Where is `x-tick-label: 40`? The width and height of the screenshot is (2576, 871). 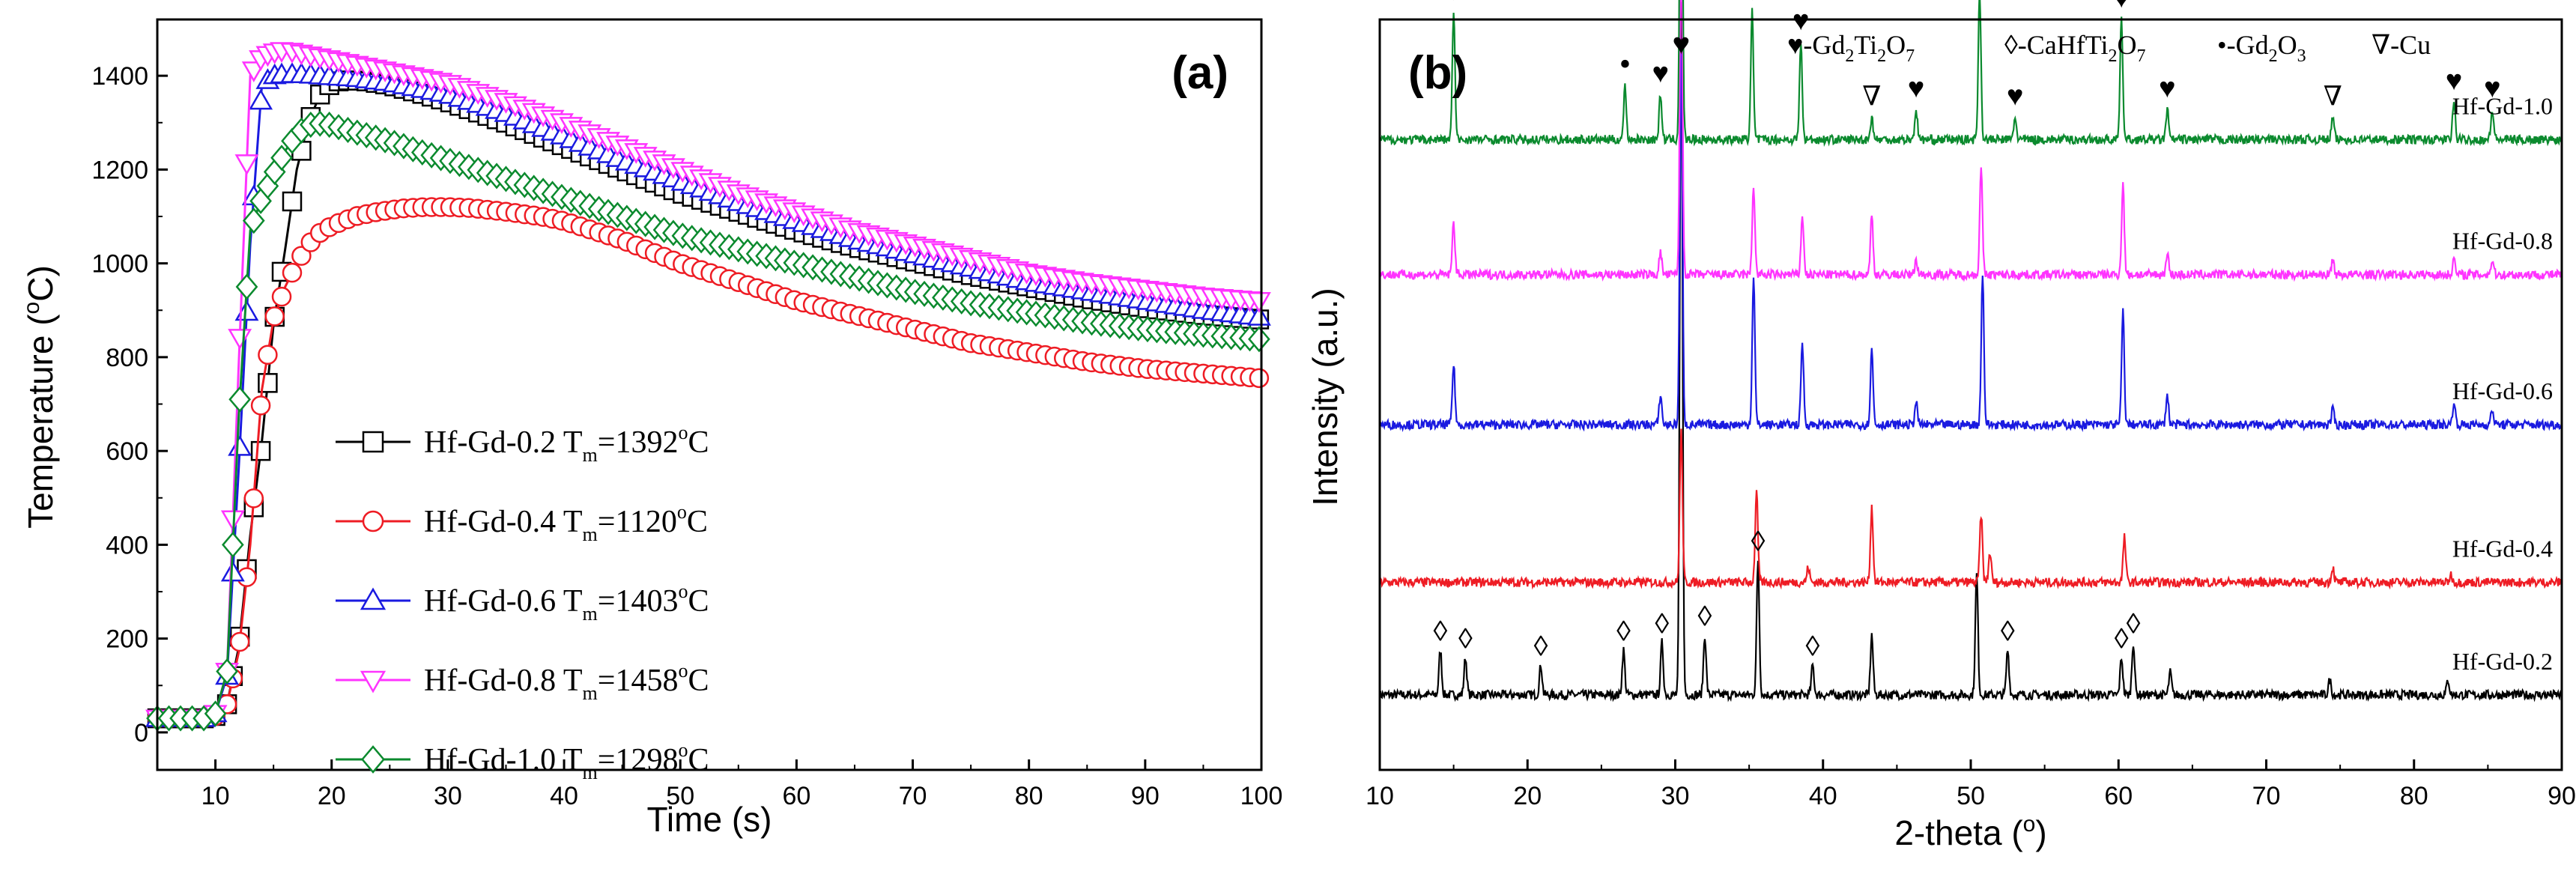 x-tick-label: 40 is located at coordinates (564, 796).